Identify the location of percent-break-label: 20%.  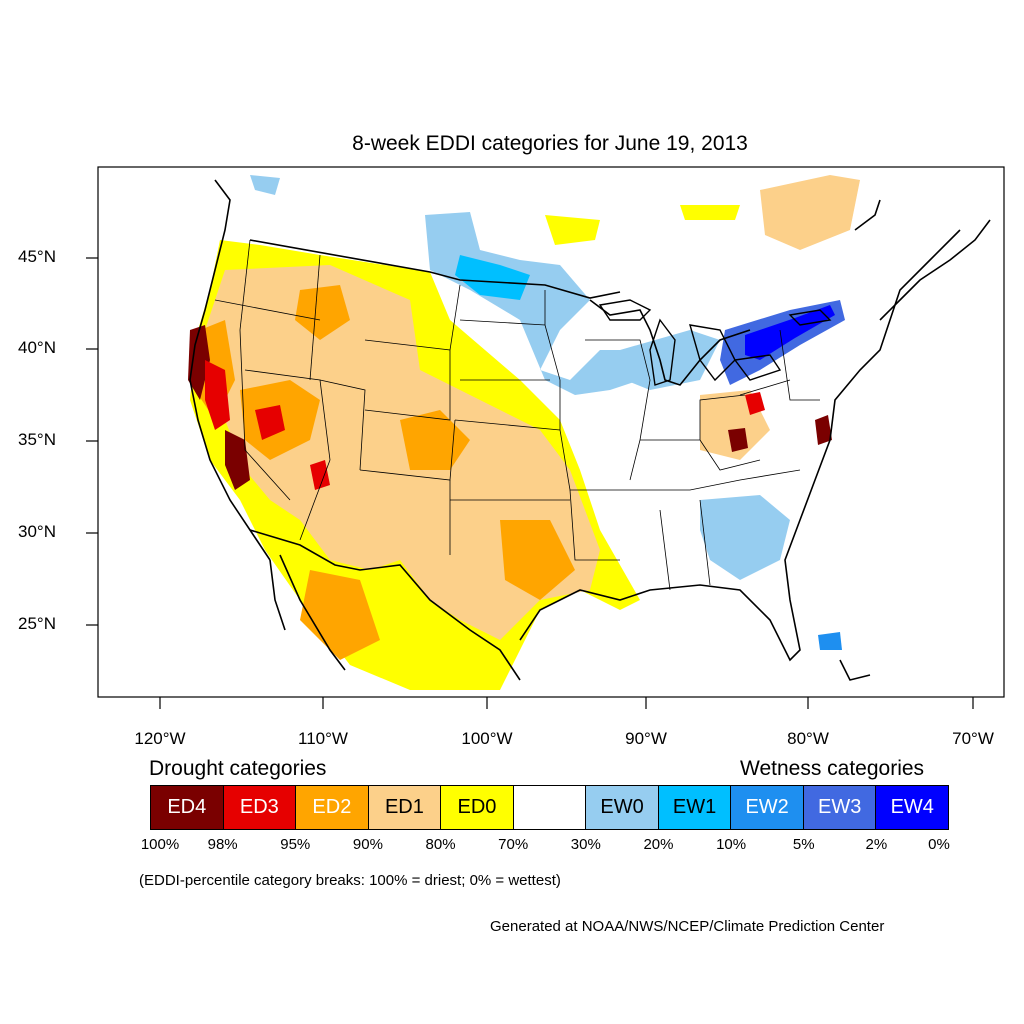
(658, 844).